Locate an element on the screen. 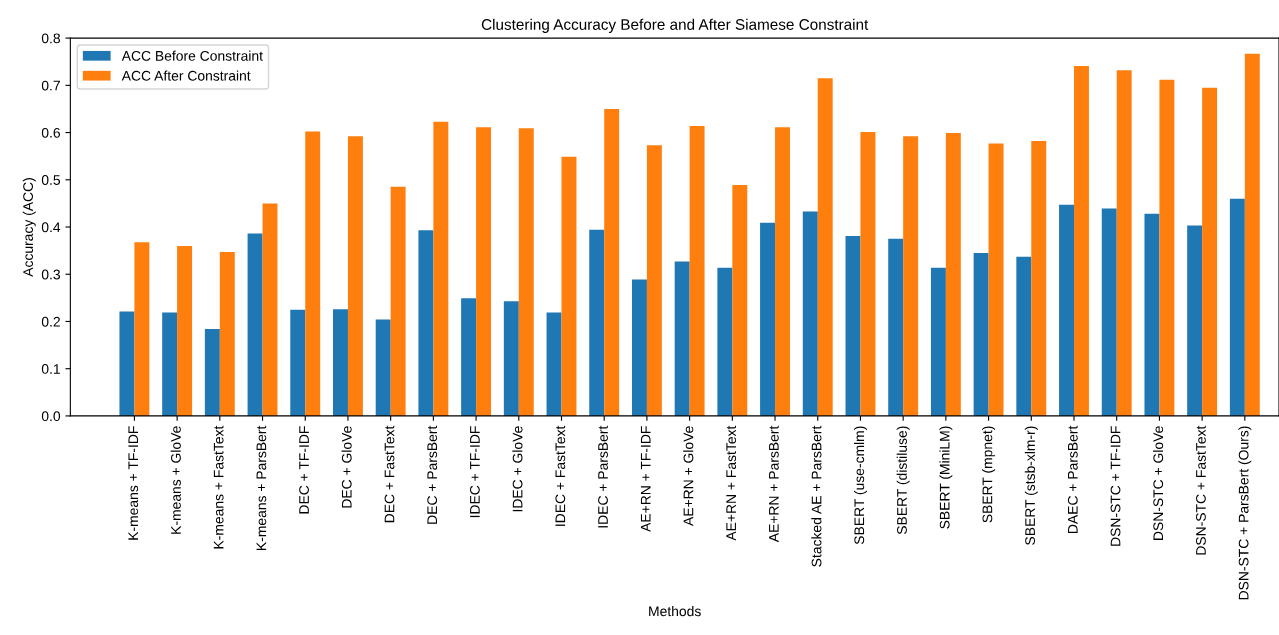 Image resolution: width=1279 pixels, height=635 pixels. x-axis-title: Methods is located at coordinates (675, 611).